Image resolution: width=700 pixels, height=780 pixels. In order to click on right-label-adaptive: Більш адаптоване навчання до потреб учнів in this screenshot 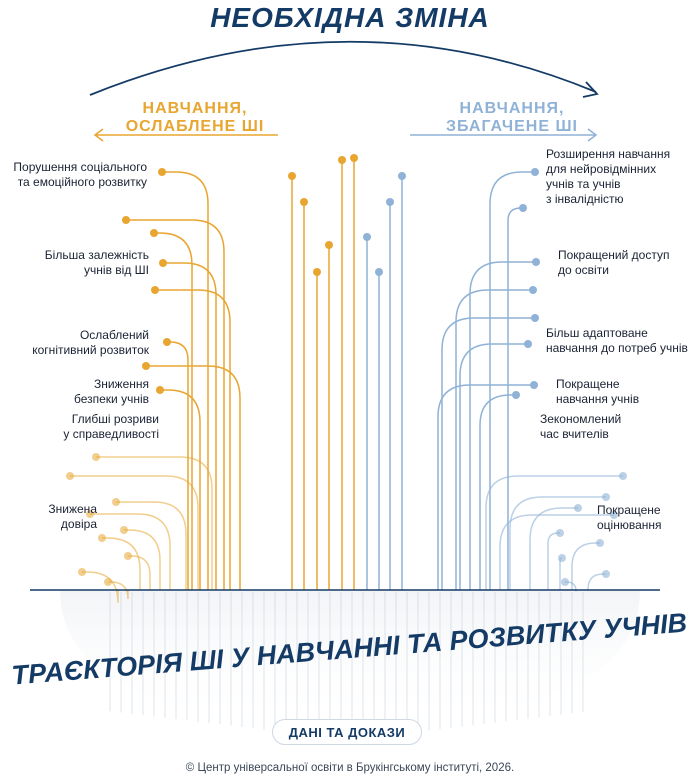, I will do `click(617, 340)`.